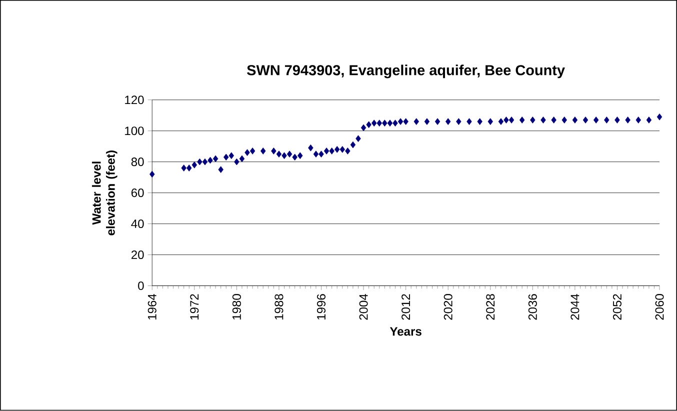 The height and width of the screenshot is (411, 677). What do you see at coordinates (406, 331) in the screenshot?
I see `x-axis-title: Years` at bounding box center [406, 331].